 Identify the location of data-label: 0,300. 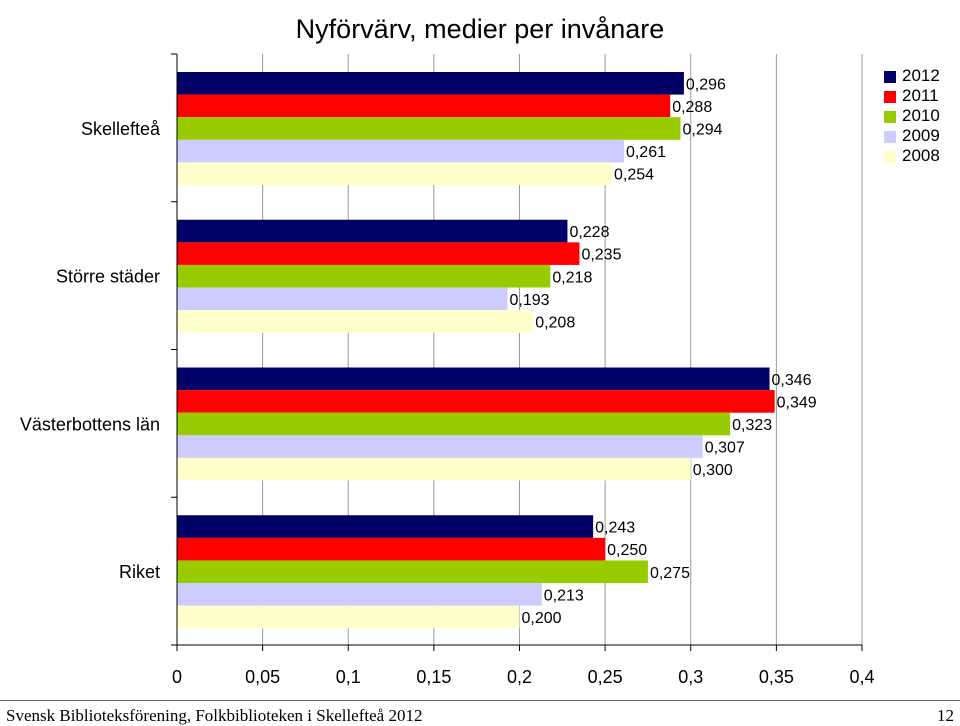
(713, 470).